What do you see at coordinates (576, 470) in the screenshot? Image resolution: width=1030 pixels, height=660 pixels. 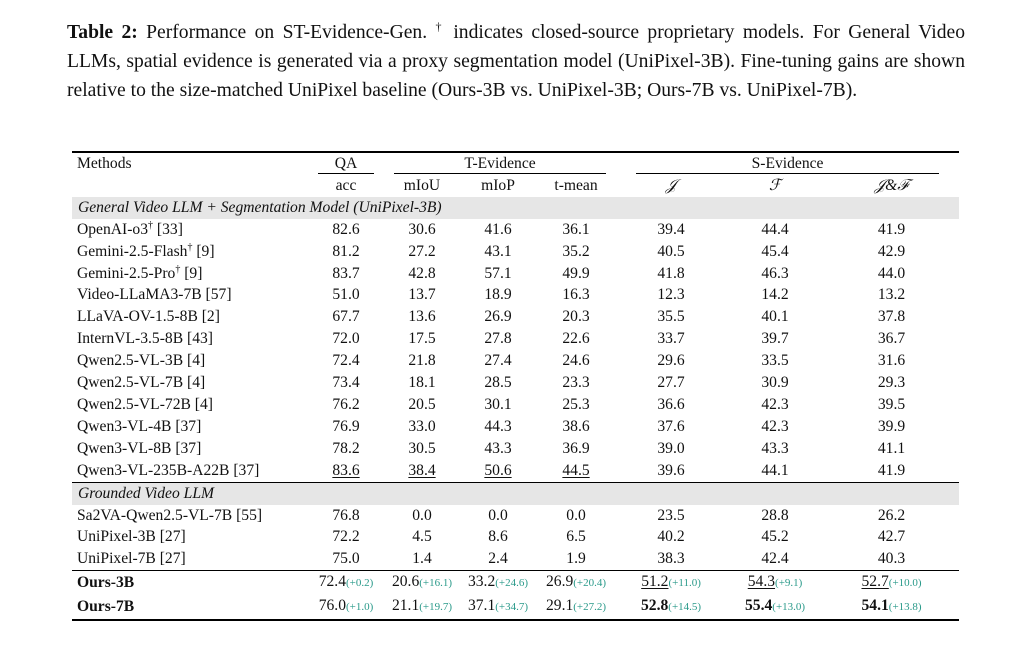 I see `table-cell: 44.5` at bounding box center [576, 470].